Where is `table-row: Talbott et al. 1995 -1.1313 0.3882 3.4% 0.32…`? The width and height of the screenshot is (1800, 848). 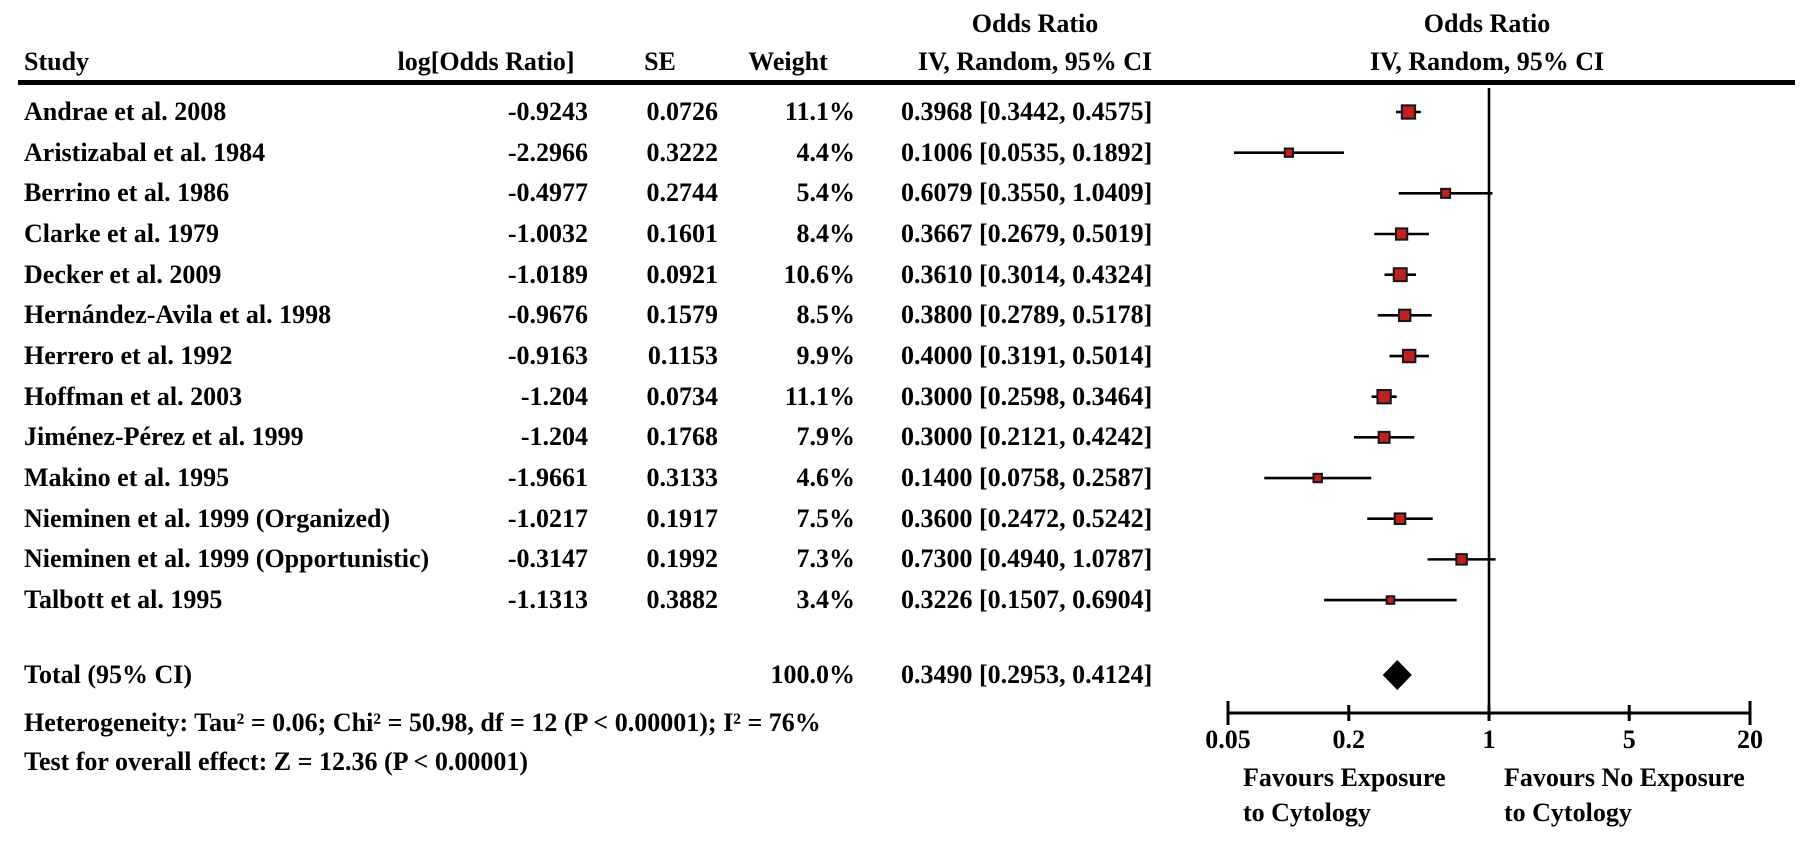
table-row: Talbott et al. 1995 -1.1313 0.3882 3.4% 0.32… is located at coordinates (900, 600).